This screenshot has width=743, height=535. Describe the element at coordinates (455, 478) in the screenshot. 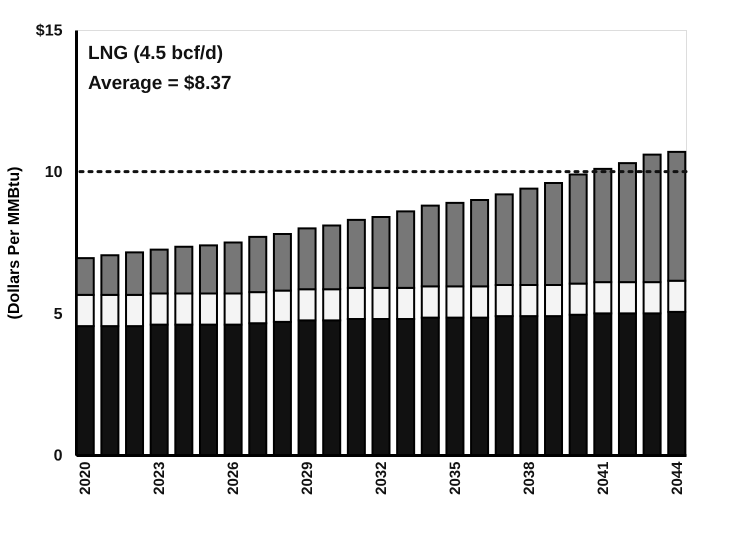

I see `x-tick-label: 2035` at that location.